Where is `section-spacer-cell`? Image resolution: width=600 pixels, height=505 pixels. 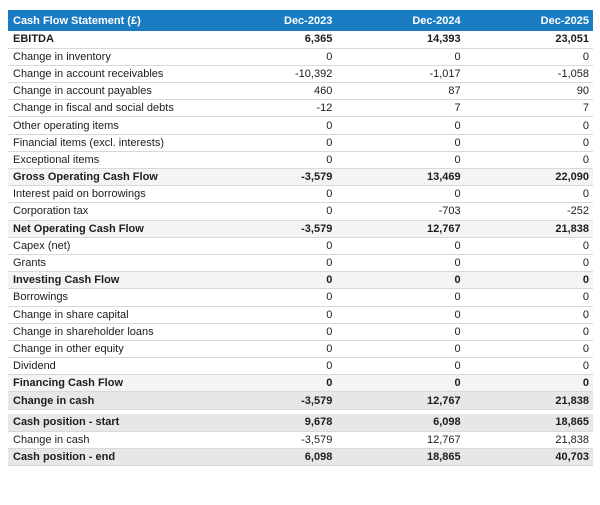
section-spacer-cell is located at coordinates (300, 412).